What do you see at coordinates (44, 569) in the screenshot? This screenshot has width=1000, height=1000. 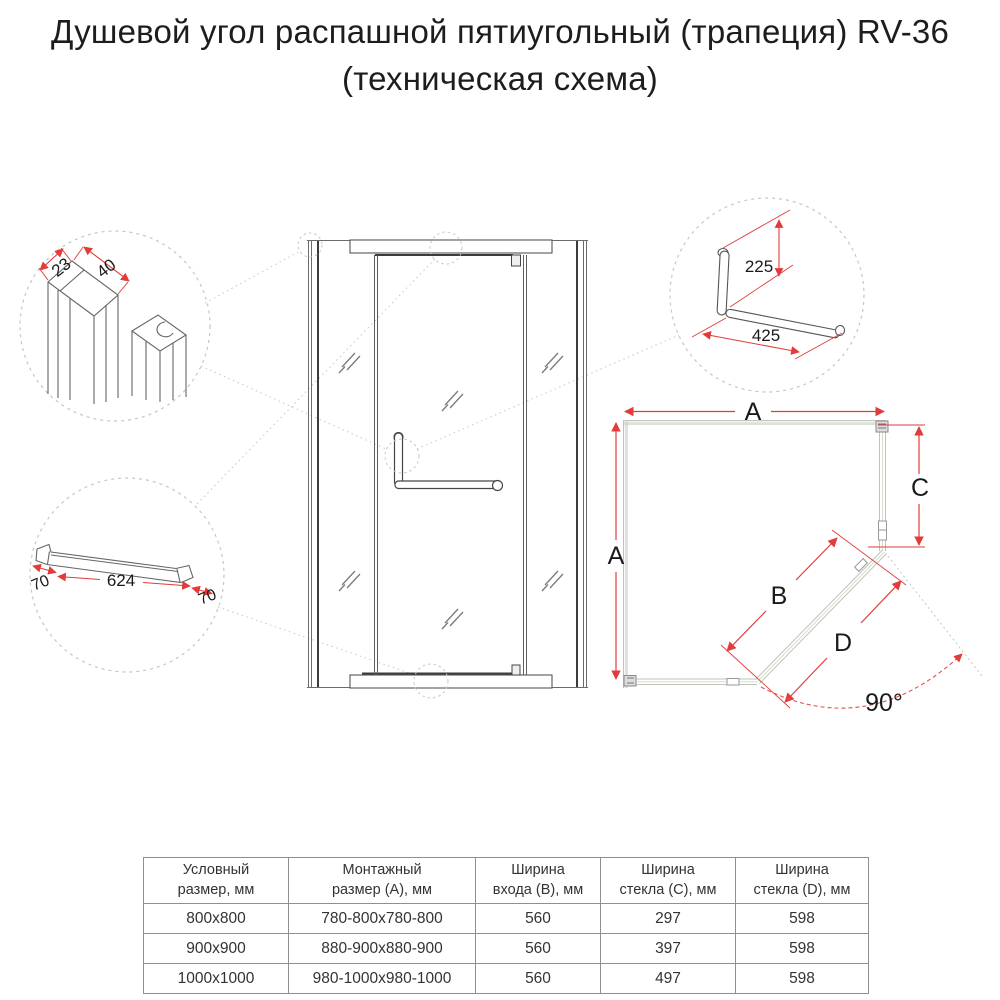 I see `dim-line-70-left` at bounding box center [44, 569].